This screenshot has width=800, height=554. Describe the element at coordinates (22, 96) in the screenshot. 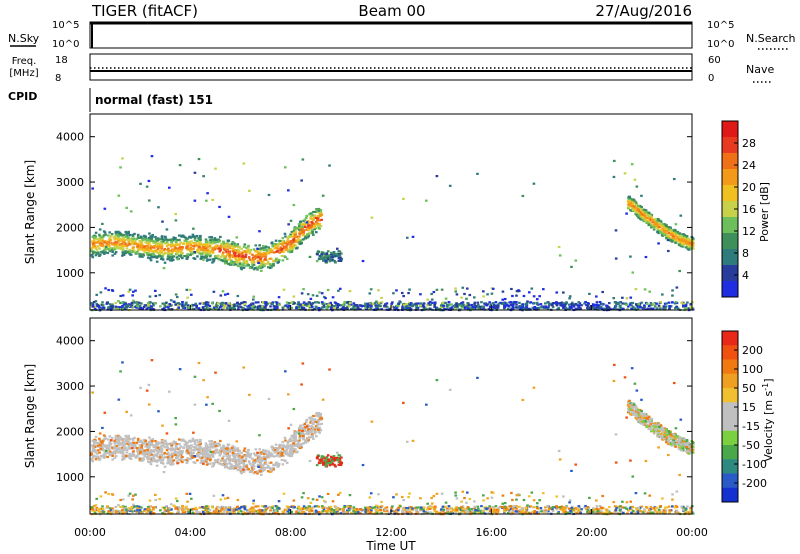

I see `cpid-label: CPID` at that location.